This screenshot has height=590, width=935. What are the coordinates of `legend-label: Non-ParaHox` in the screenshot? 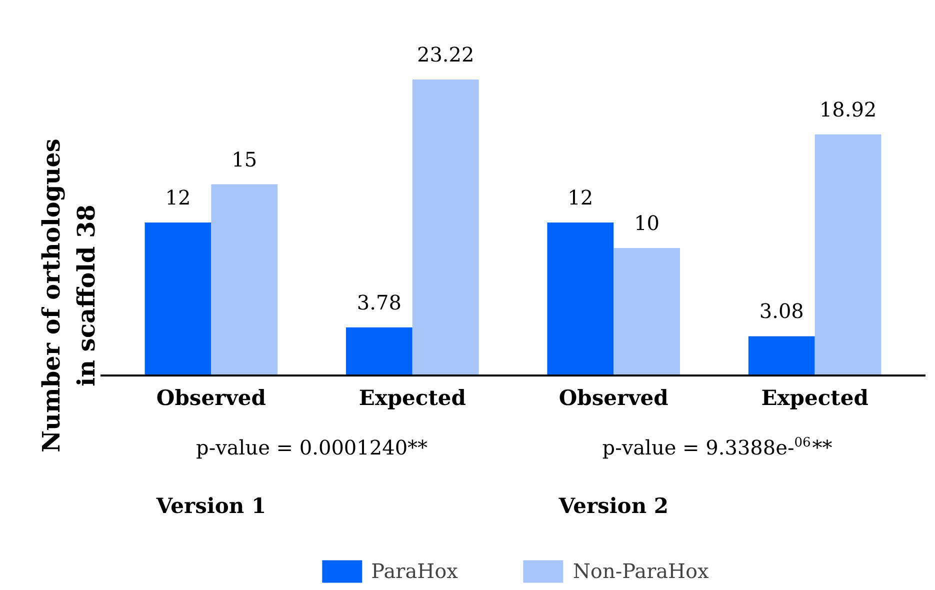 It's located at (640, 571).